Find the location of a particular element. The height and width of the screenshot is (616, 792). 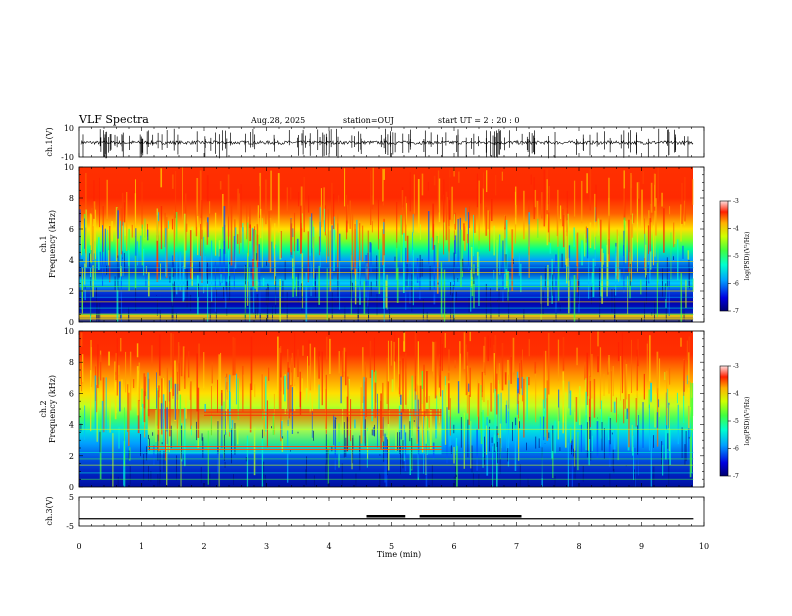

start-time-label: start UT = 2 : 20 : 0 is located at coordinates (478, 120).